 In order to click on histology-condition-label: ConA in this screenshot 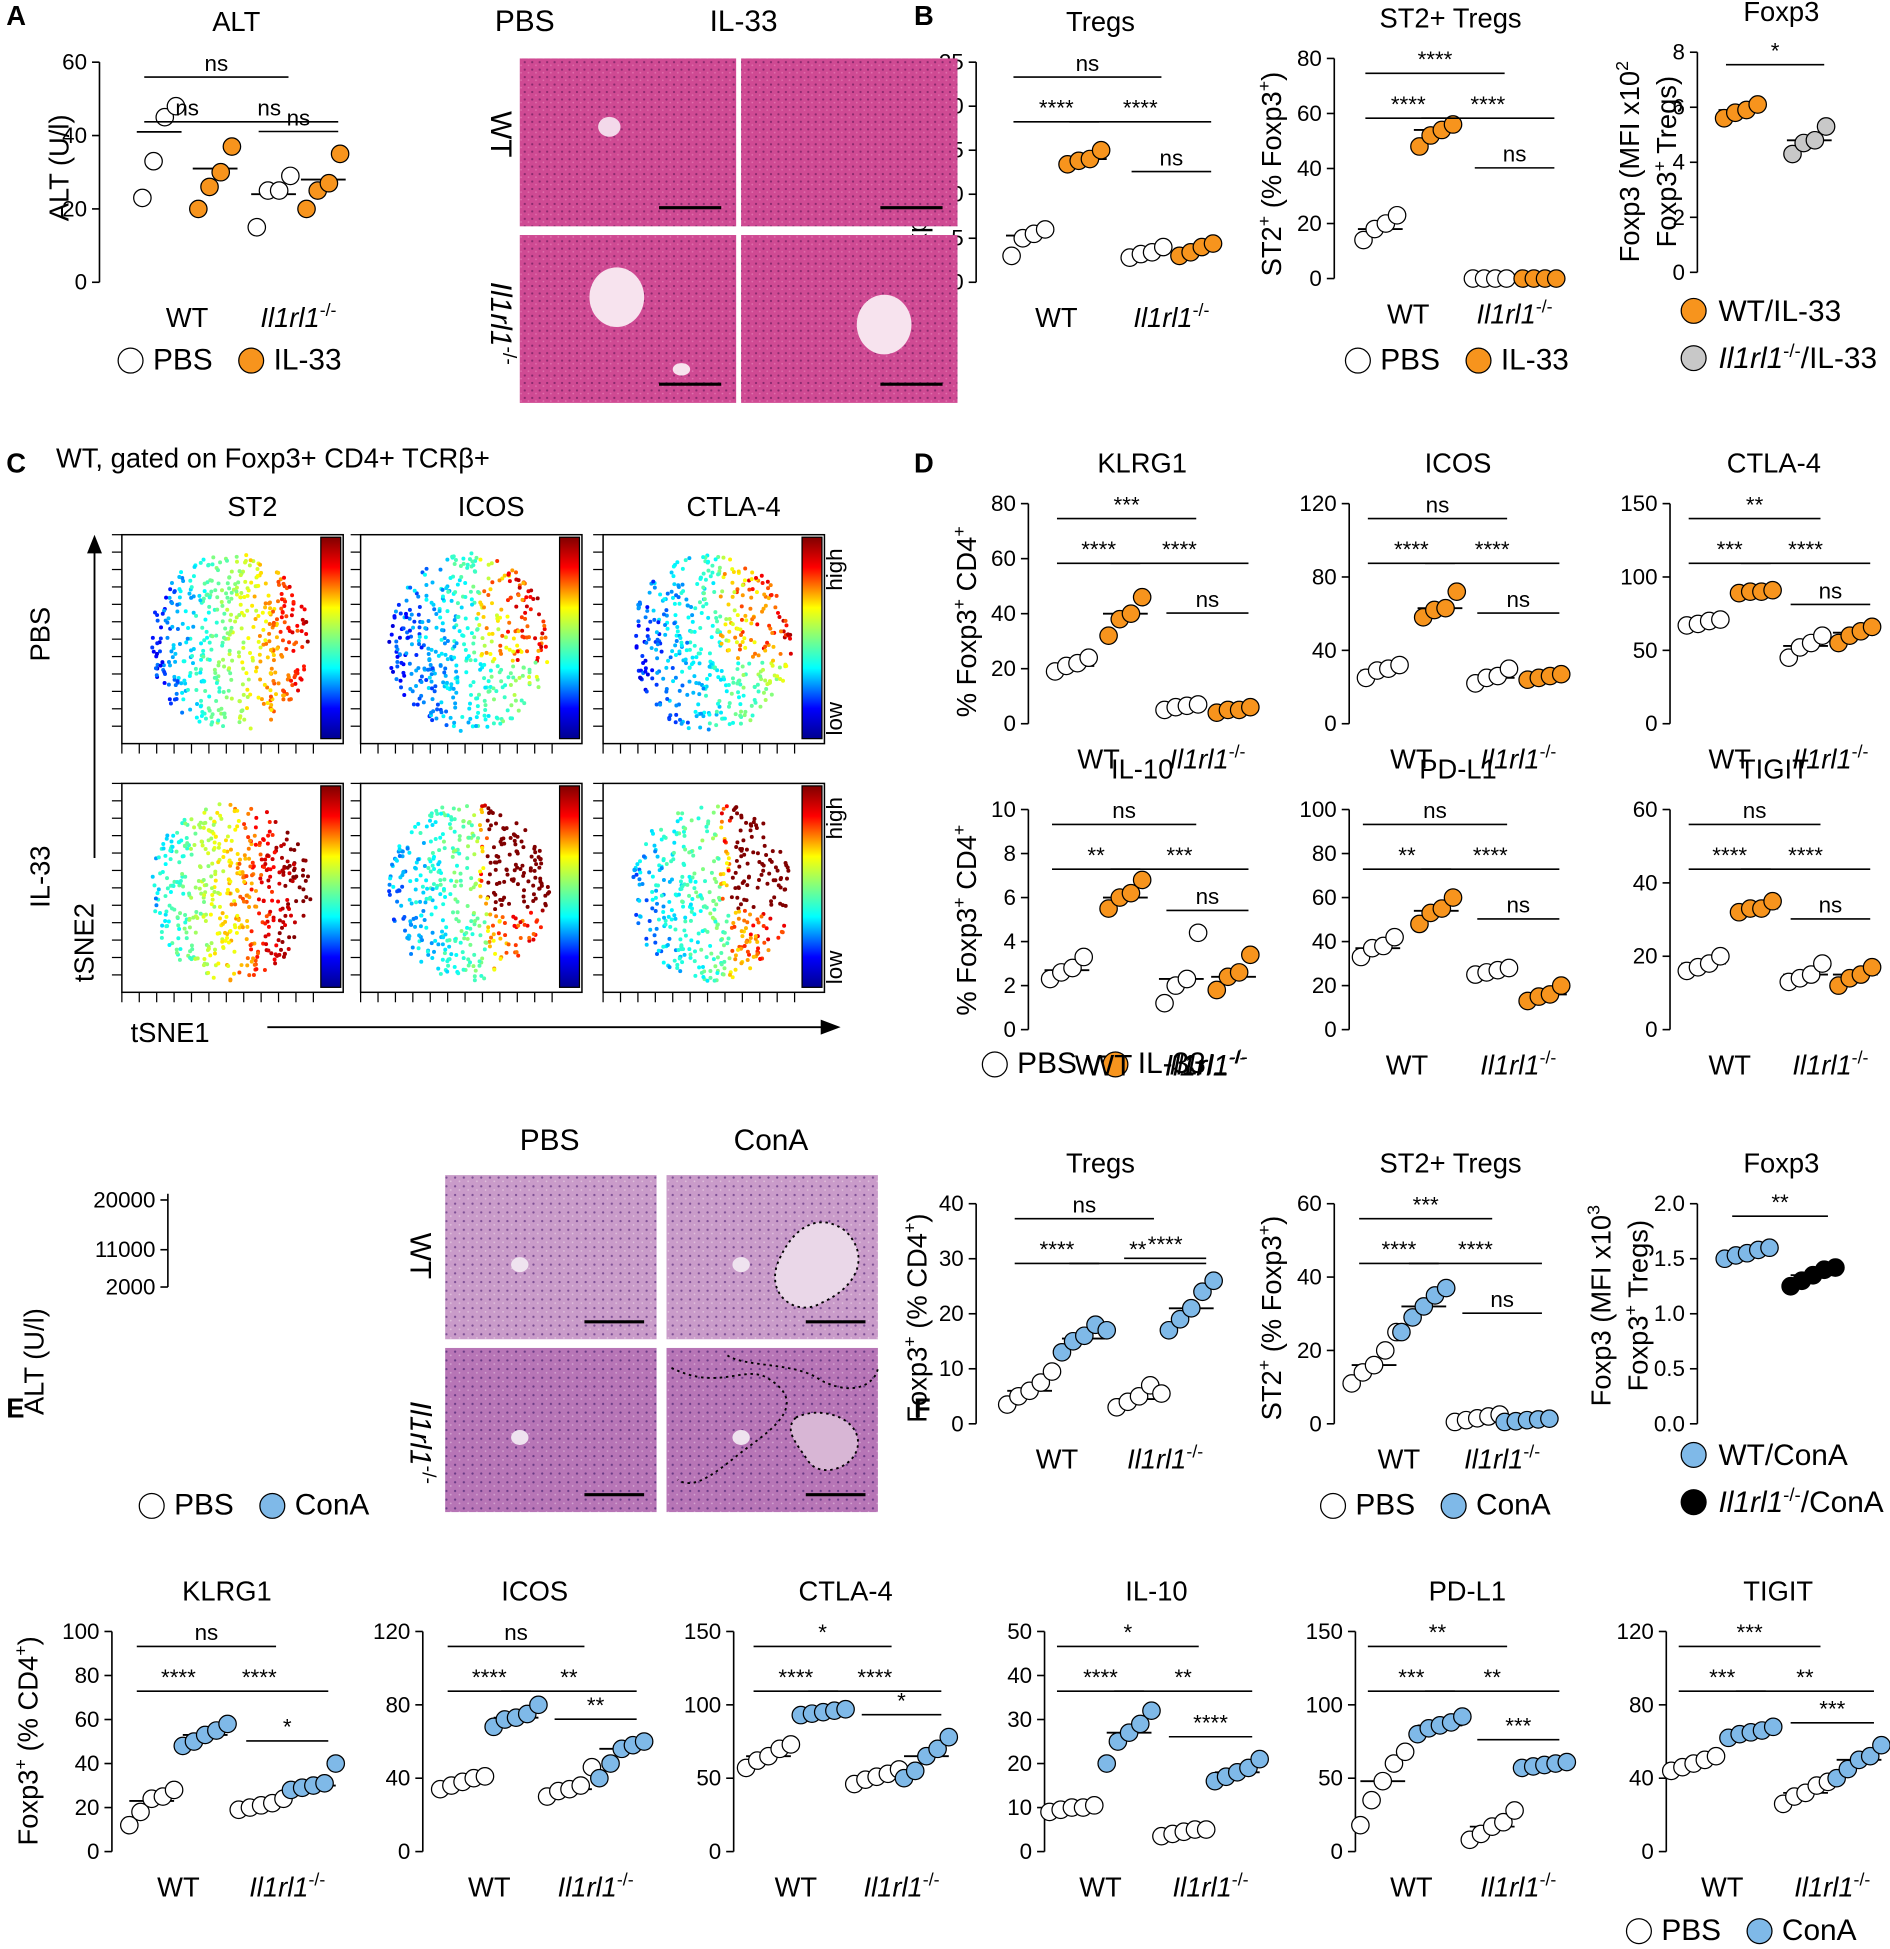, I will do `click(771, 1140)`.